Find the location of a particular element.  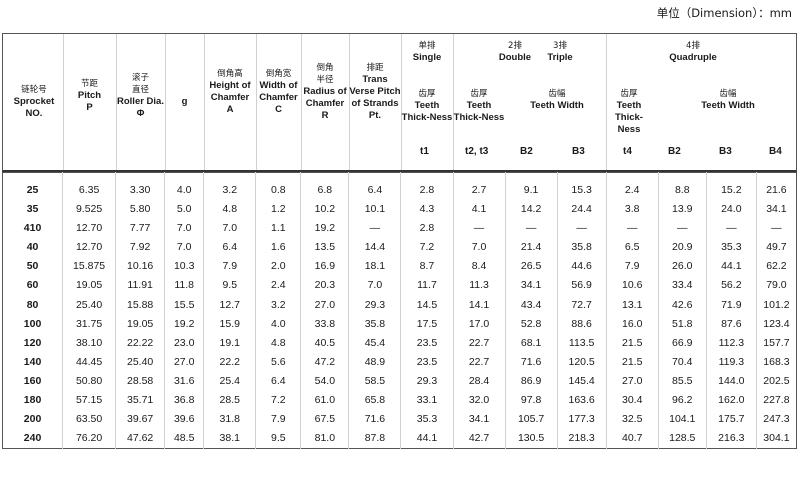

cell-r: 47.2 is located at coordinates (324, 362).